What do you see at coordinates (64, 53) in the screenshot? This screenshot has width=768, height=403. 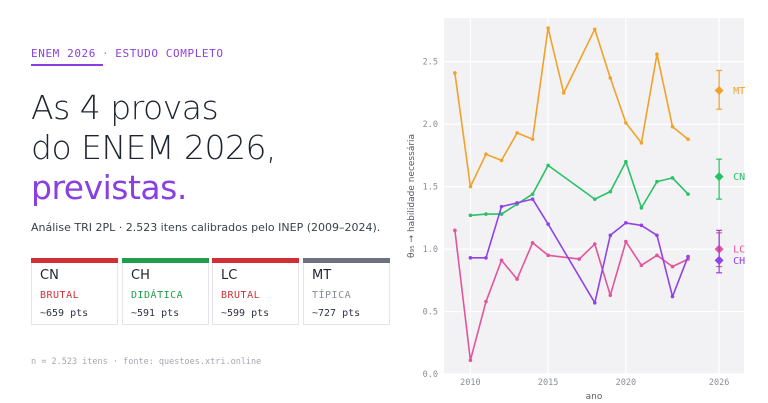 I see `tag-label: ENEM 2026` at bounding box center [64, 53].